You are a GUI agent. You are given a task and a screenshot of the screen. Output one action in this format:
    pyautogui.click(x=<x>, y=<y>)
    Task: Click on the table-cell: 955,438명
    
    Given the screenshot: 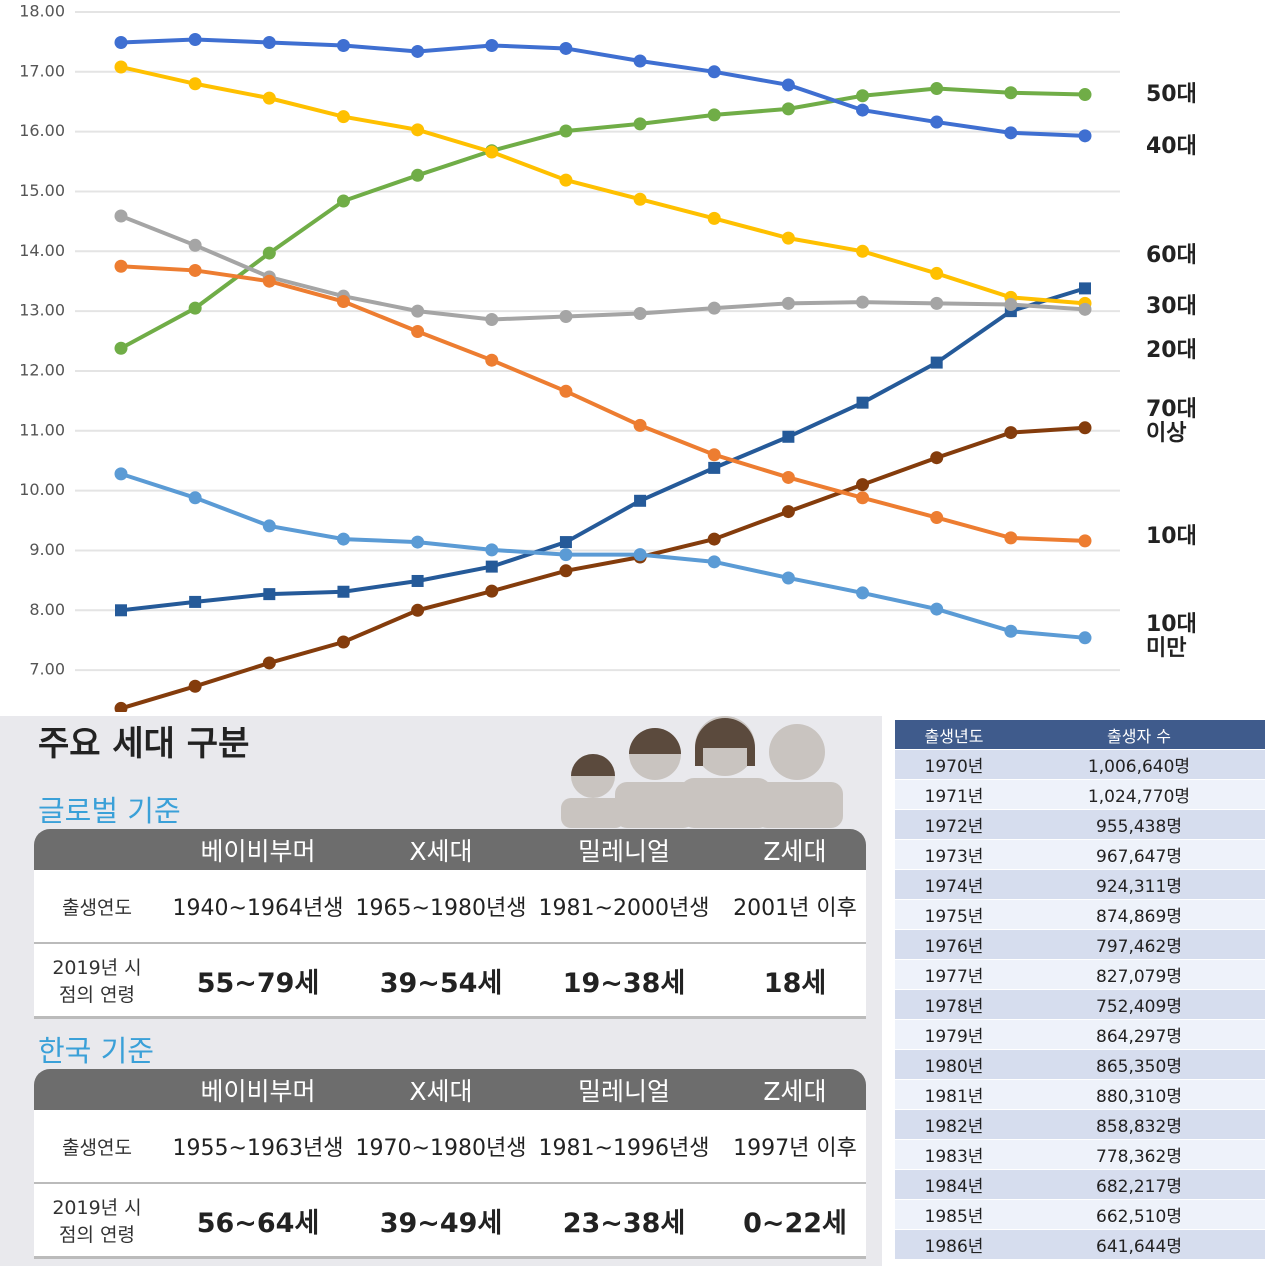 What is the action you would take?
    pyautogui.click(x=1139, y=827)
    